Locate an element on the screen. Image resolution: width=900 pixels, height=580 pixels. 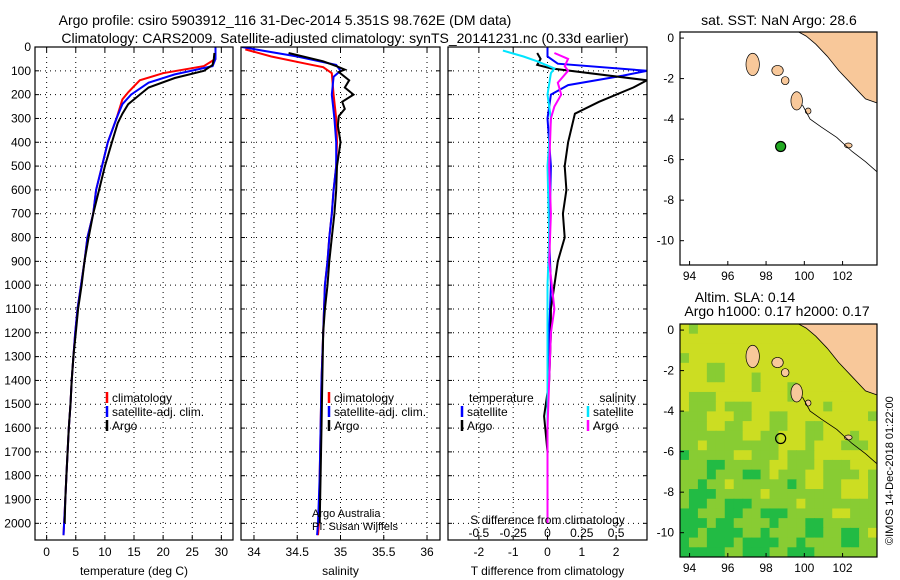
map-y-tick-label: -10 is located at coordinates (666, 241).